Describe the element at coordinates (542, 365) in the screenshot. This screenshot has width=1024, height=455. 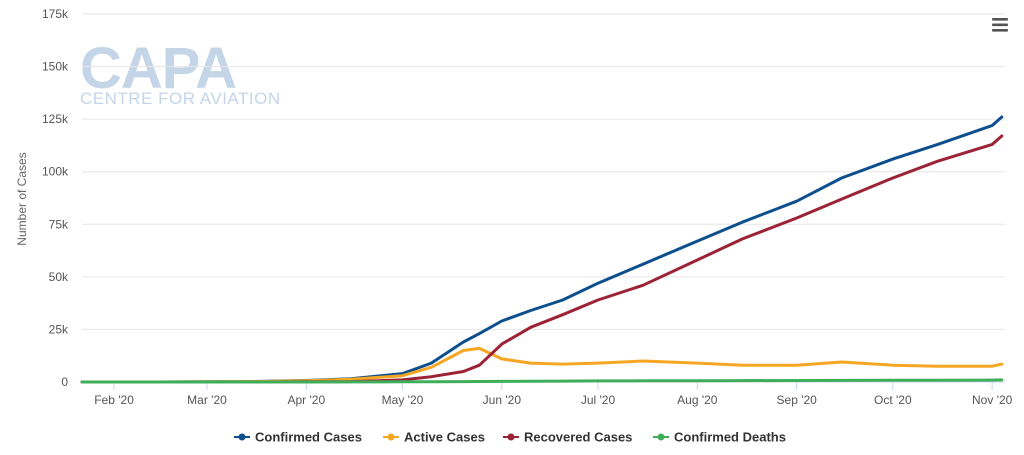
I see `series-line-active-cases` at that location.